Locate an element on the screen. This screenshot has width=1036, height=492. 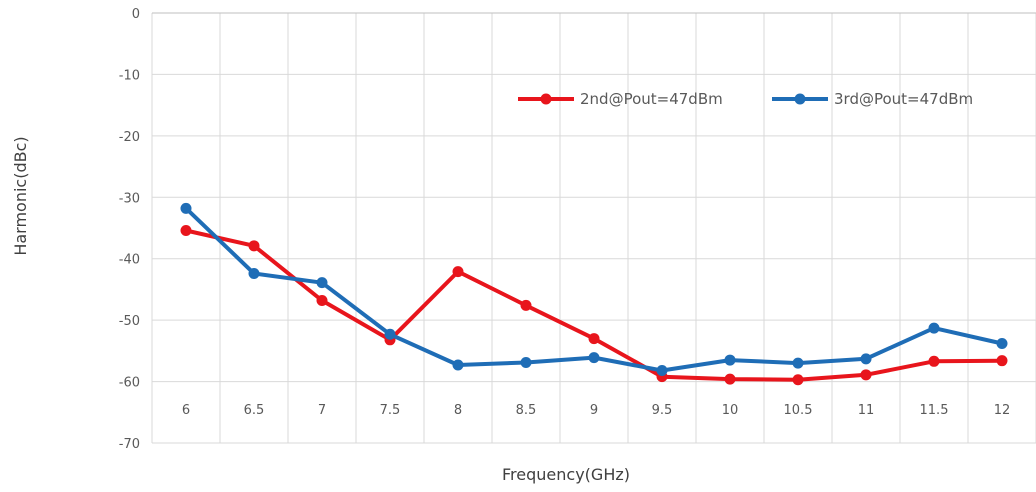
x-tick-label: 7.5 is located at coordinates (390, 410).